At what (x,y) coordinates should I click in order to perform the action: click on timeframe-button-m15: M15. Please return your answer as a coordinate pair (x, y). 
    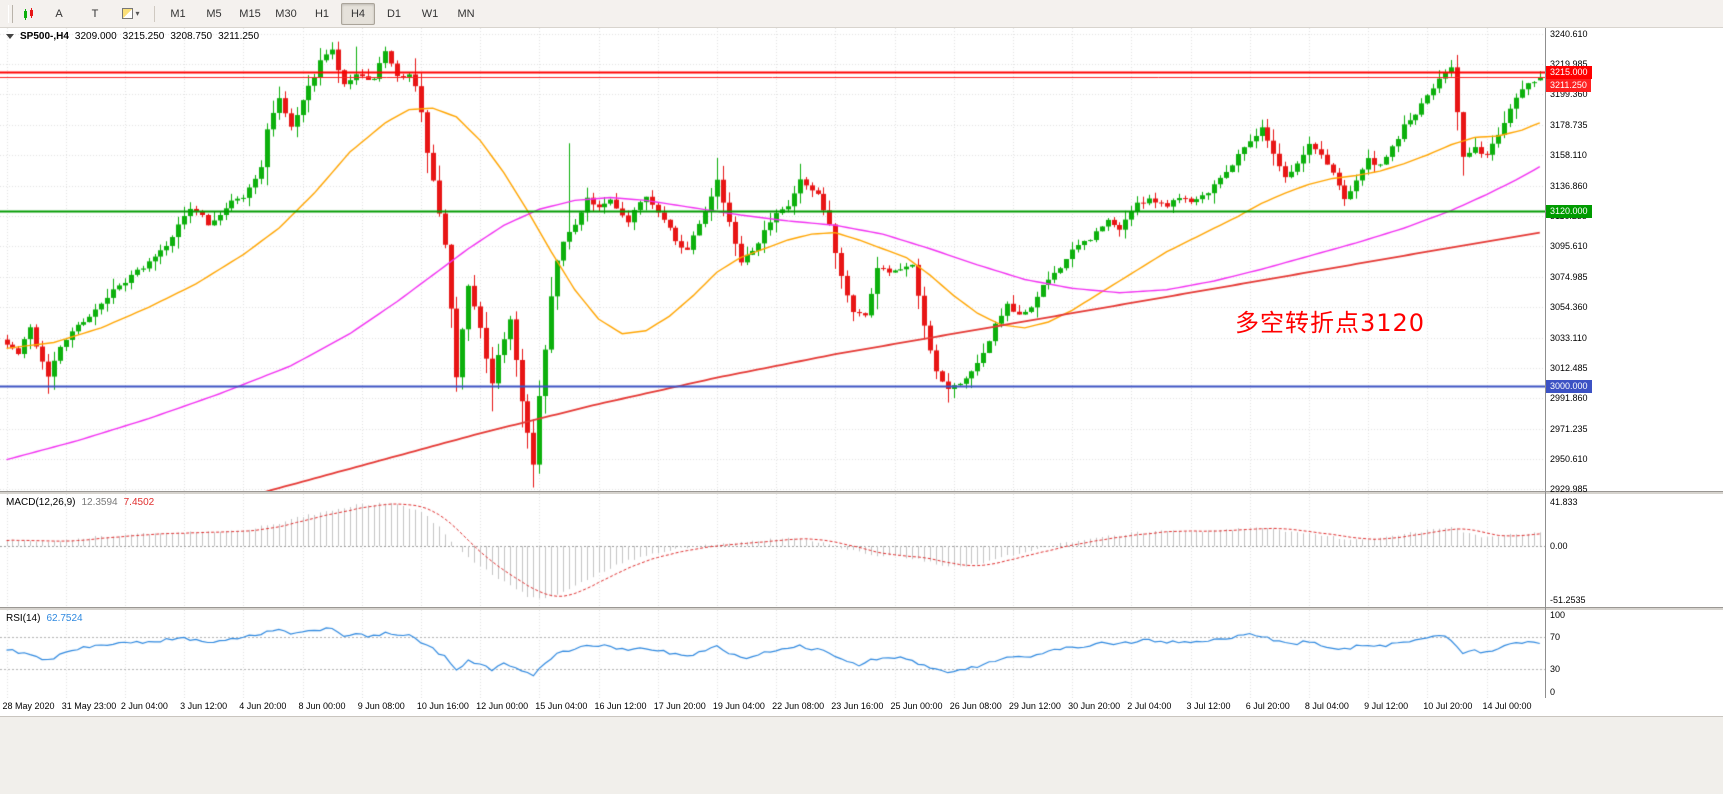
    Looking at the image, I should click on (250, 13).